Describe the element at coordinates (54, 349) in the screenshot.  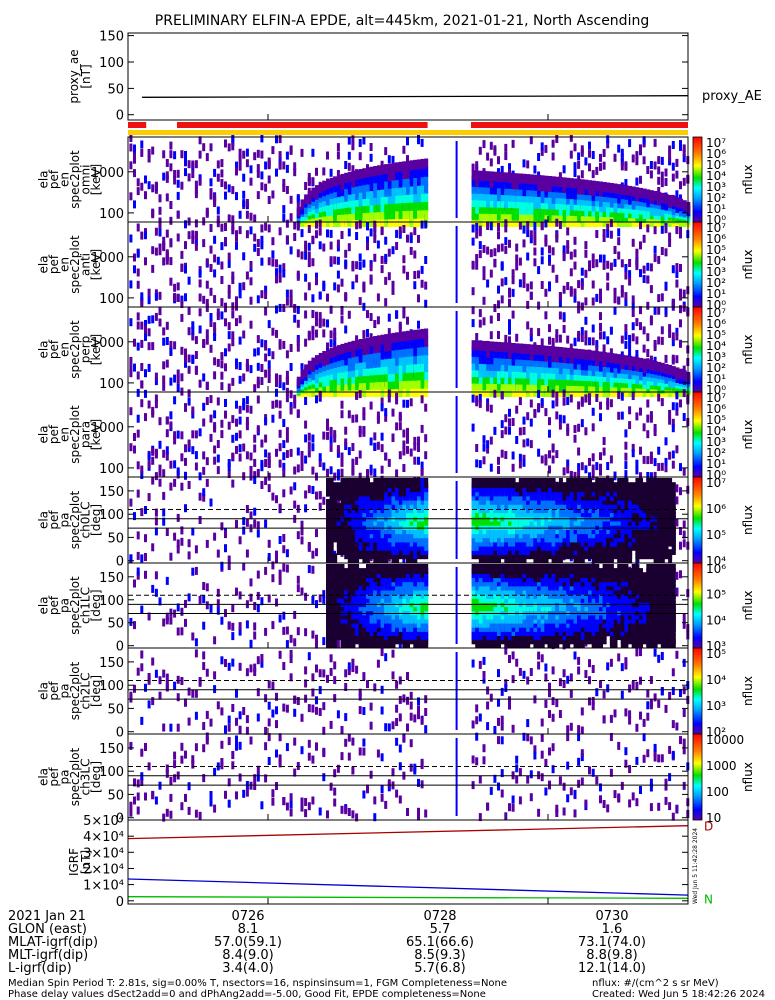
I see `y-axis-label: pef` at that location.